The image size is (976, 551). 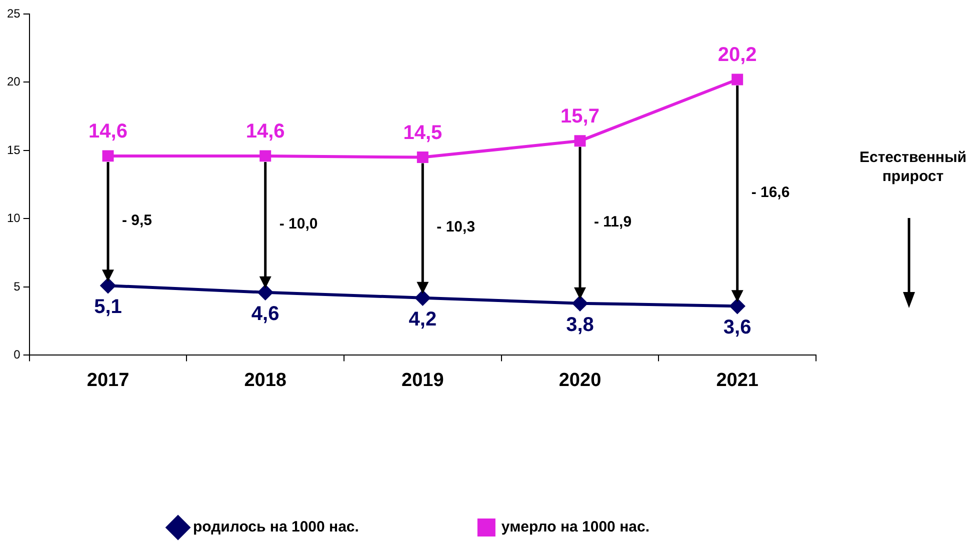 I want to click on x-tick-label: 2017, so click(x=108, y=380).